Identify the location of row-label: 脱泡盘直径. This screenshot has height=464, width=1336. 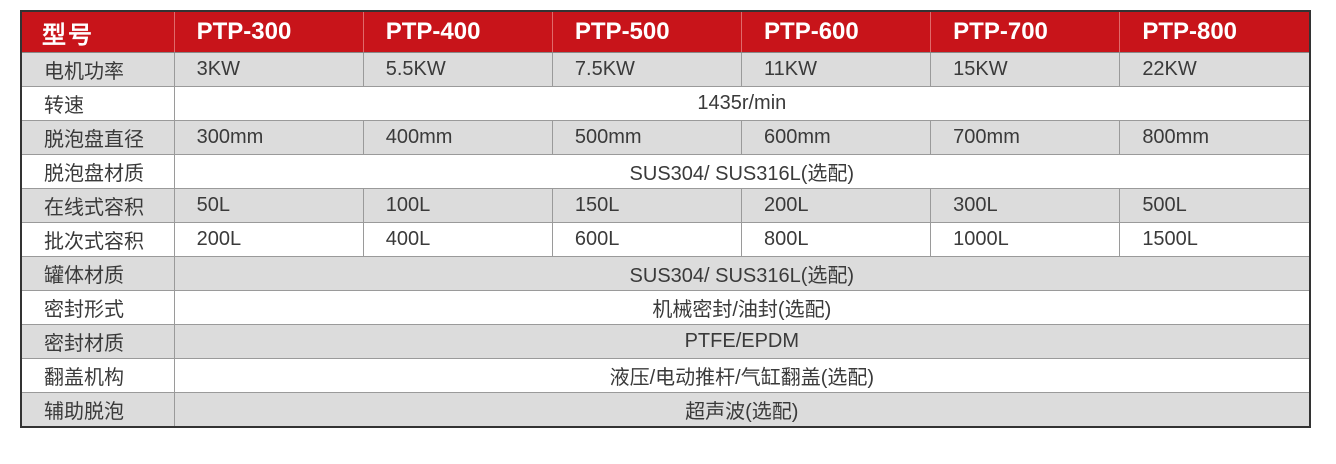
(98, 137).